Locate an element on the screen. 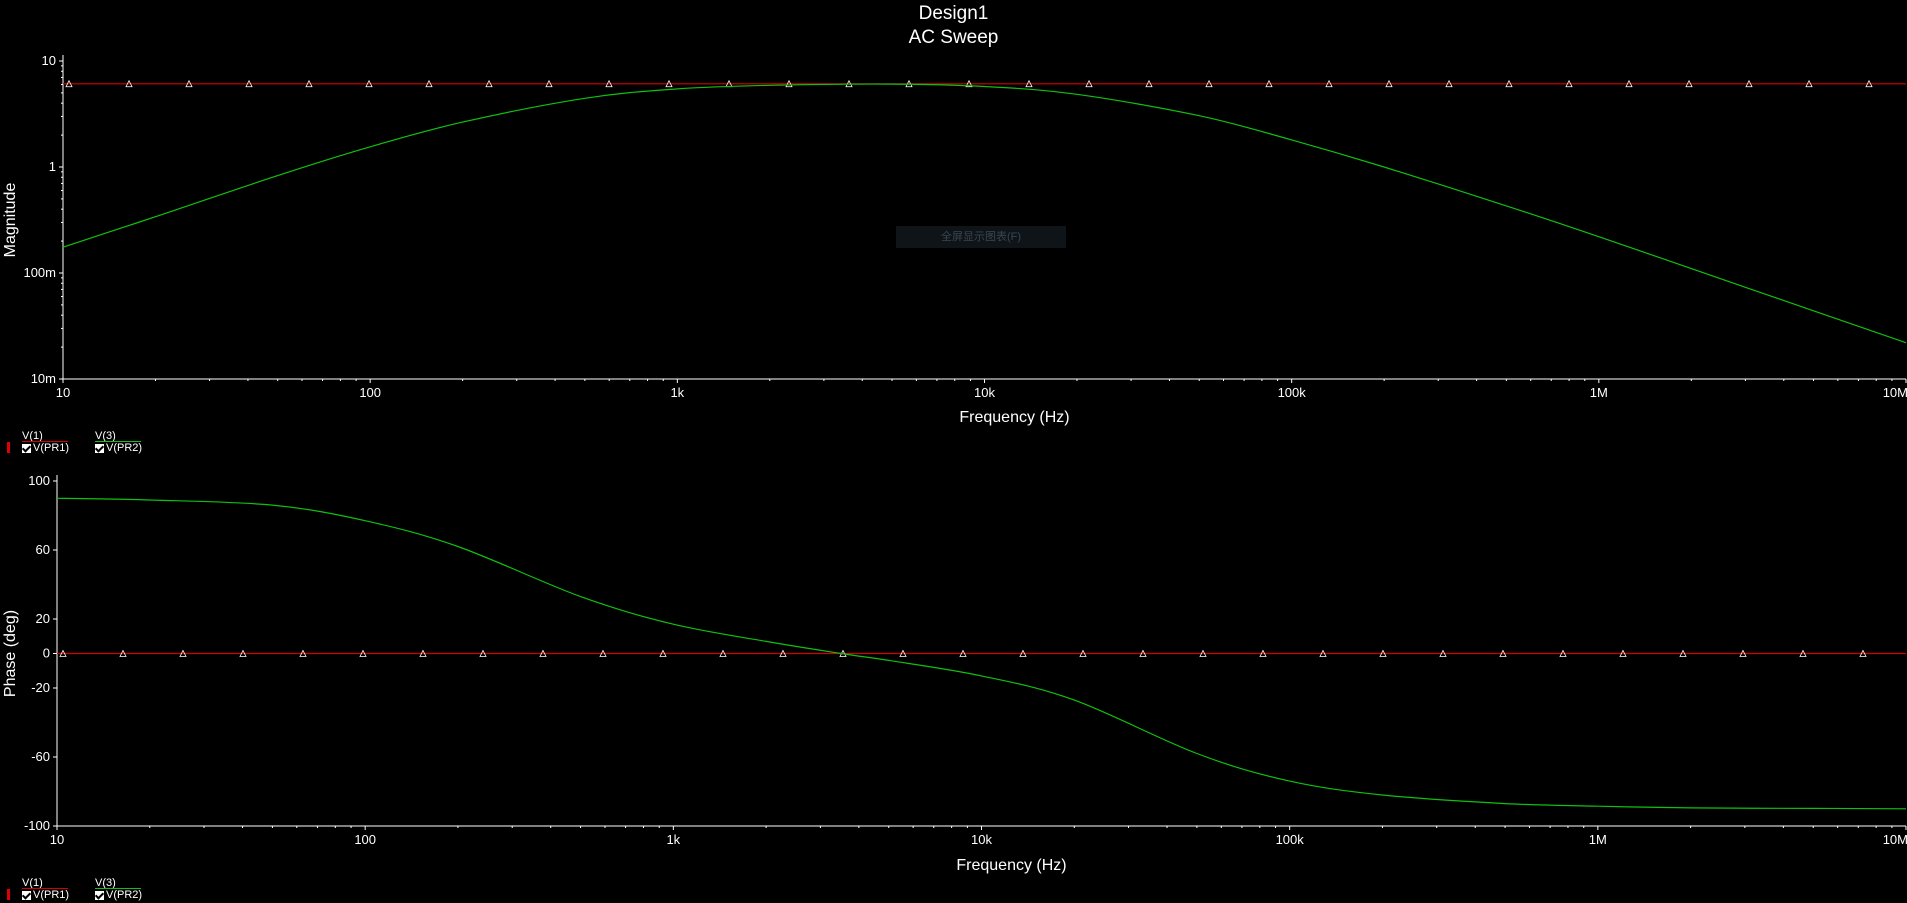  y-tick-label-1-6: -100 is located at coordinates (37, 825).